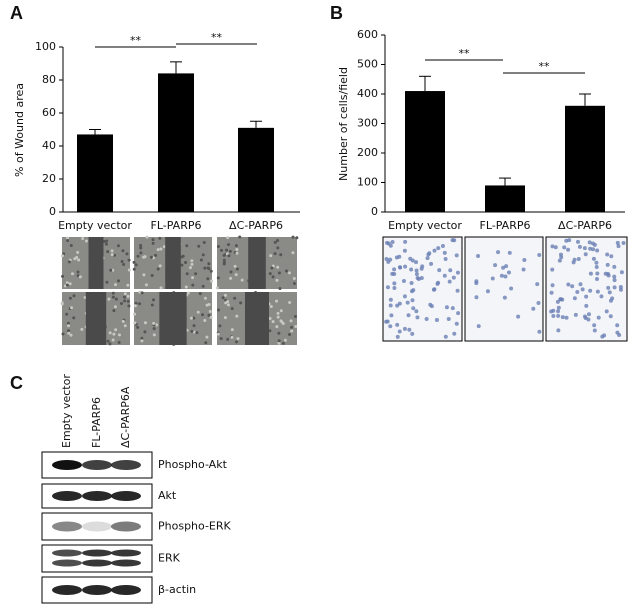  I want to click on row-label: Akt, so click(167, 495).